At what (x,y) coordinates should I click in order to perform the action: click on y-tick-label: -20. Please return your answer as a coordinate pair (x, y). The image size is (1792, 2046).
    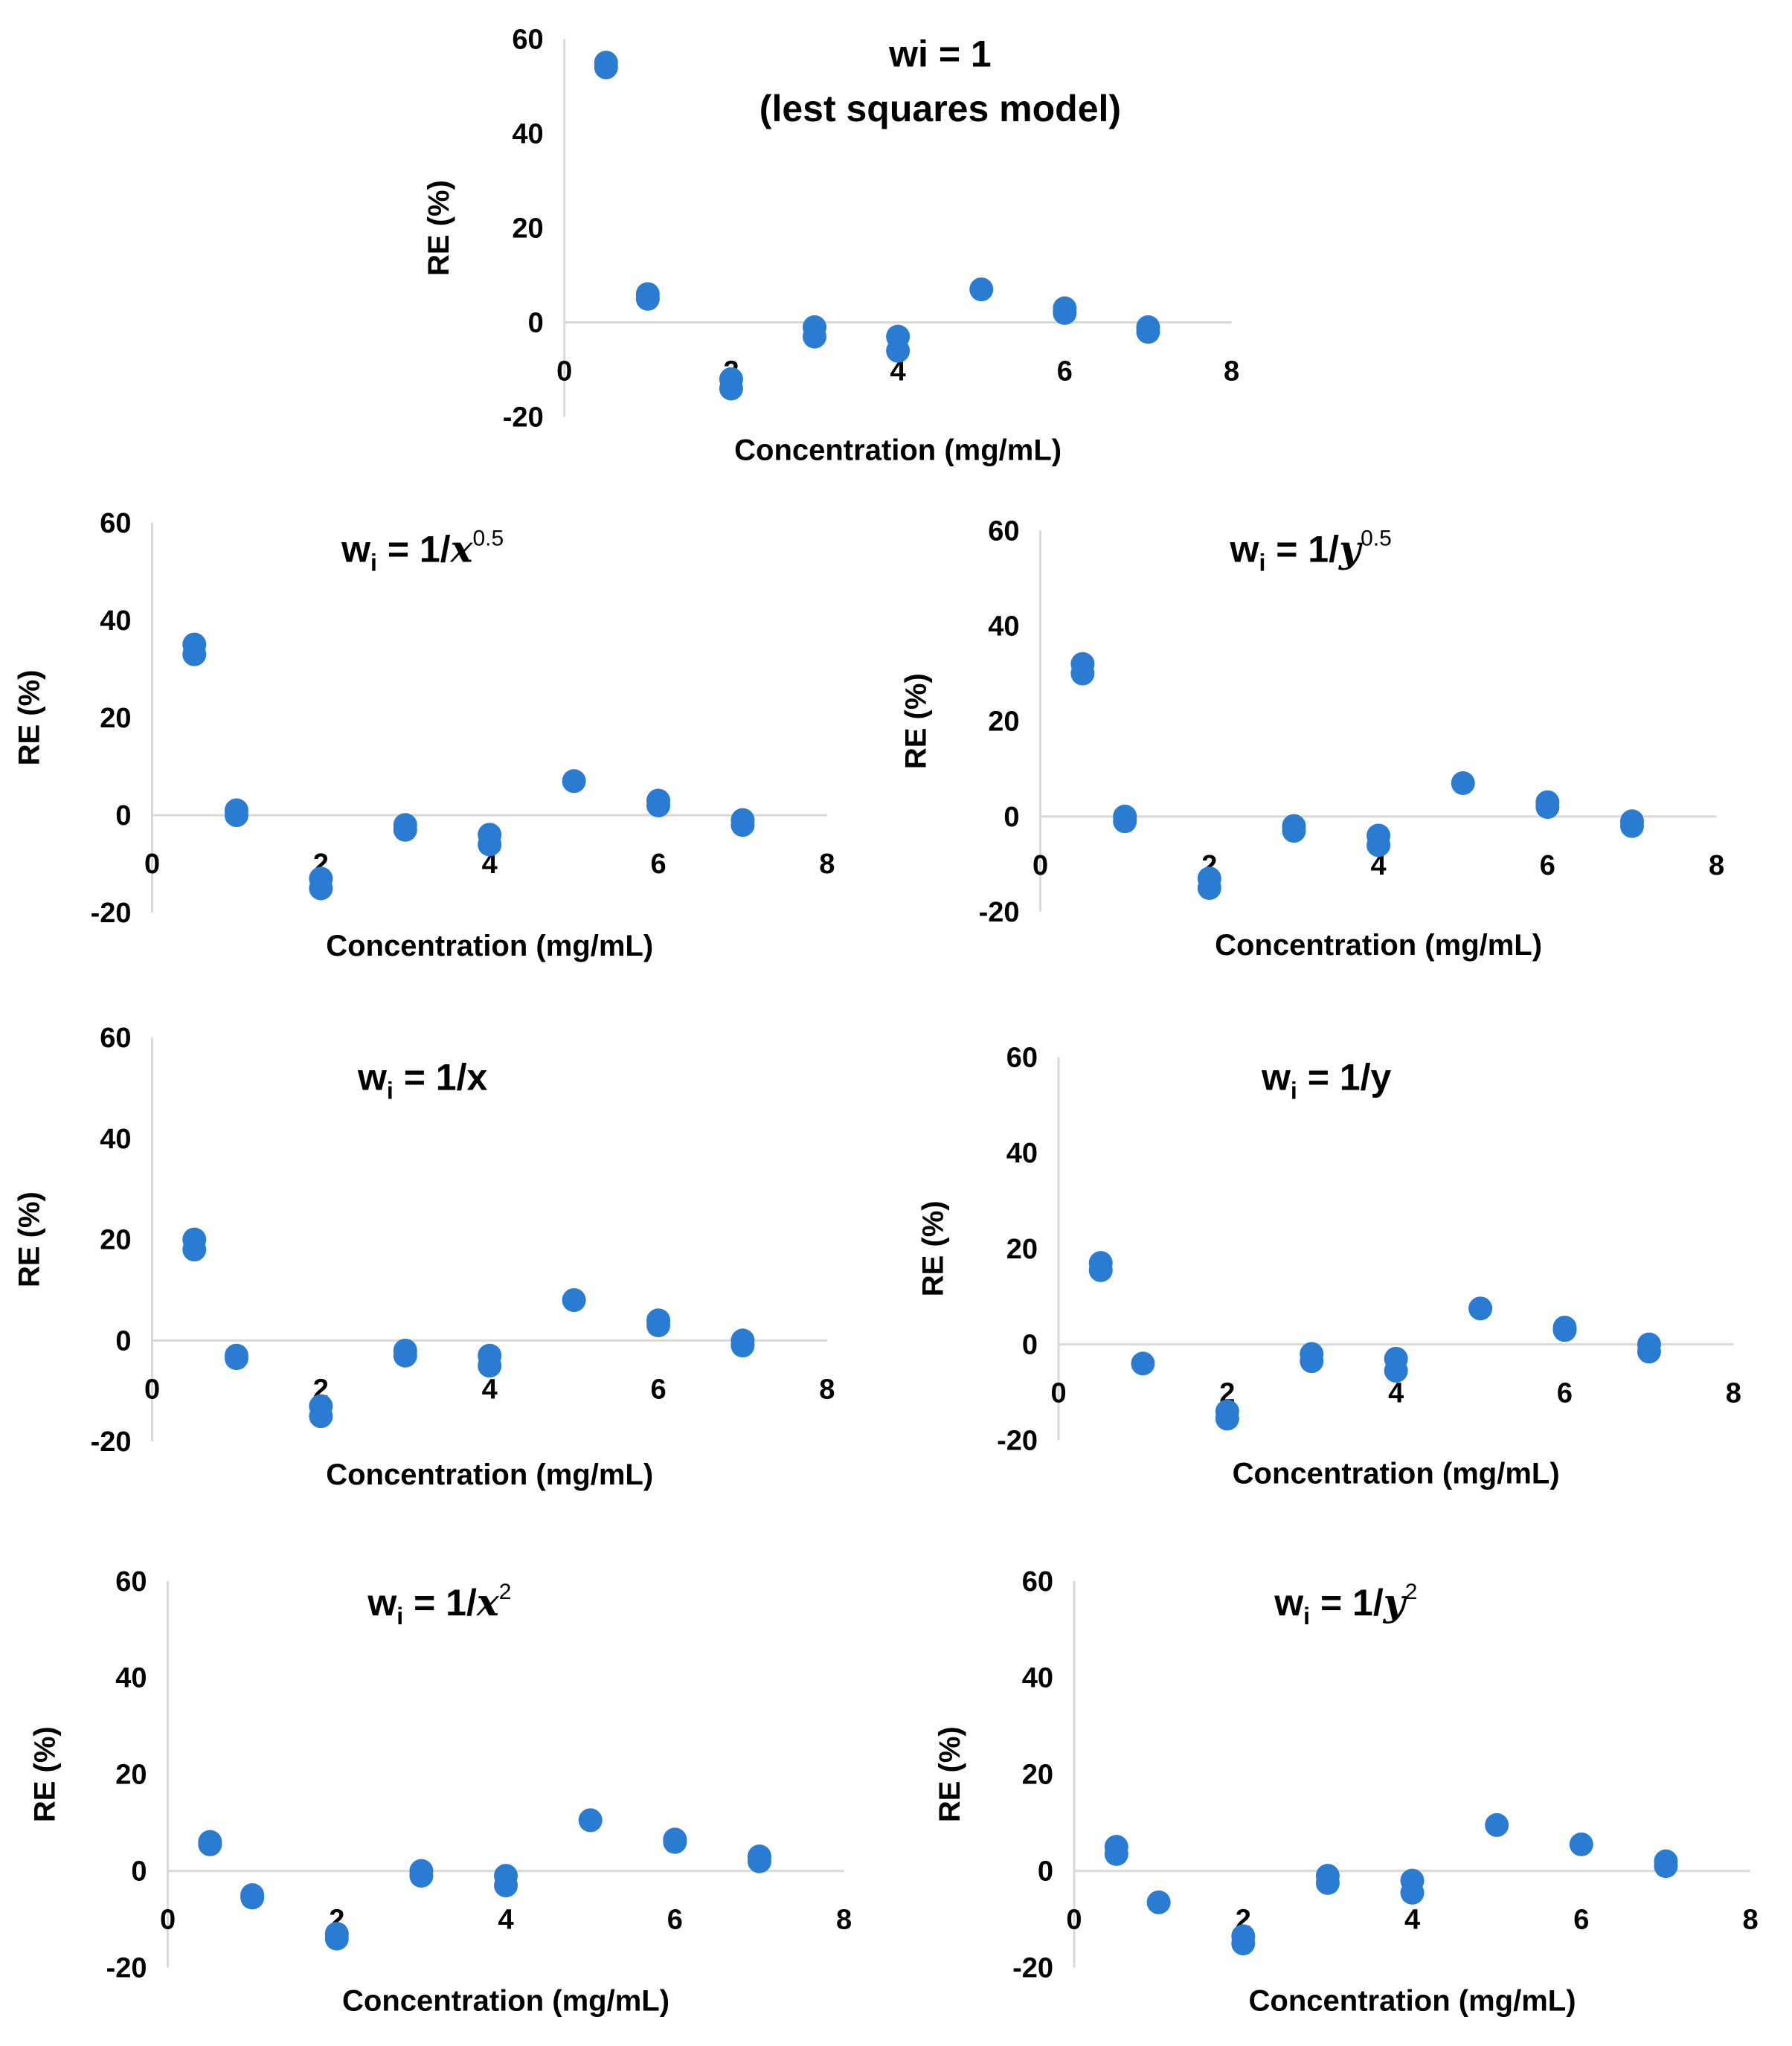
    Looking at the image, I should click on (112, 913).